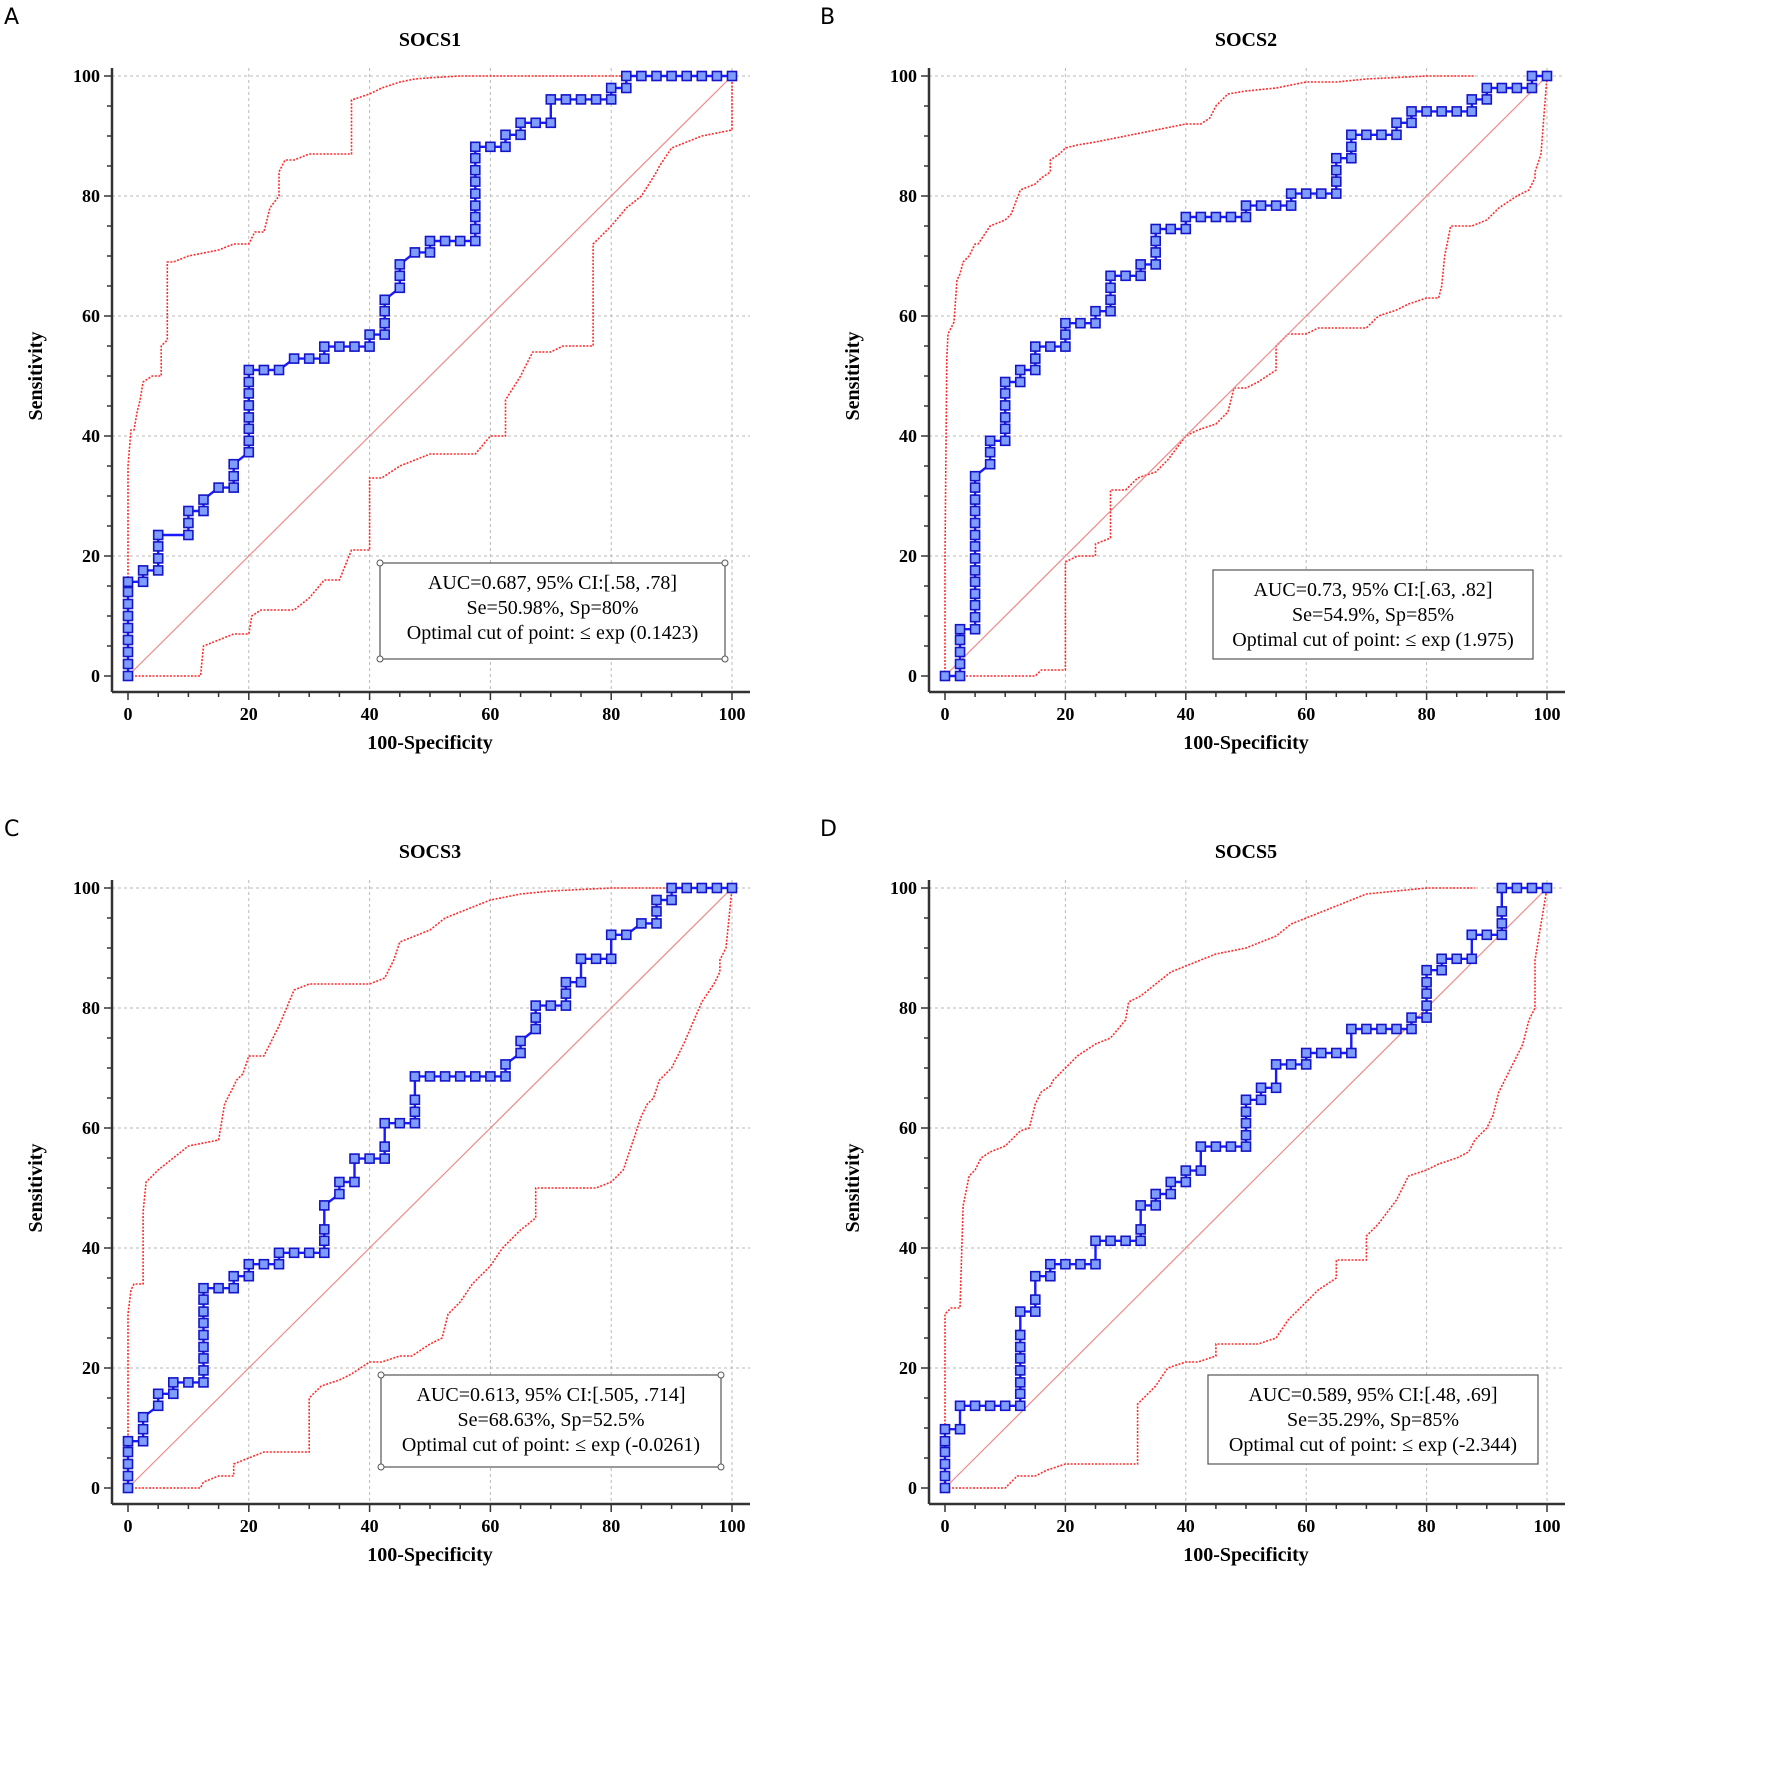 The height and width of the screenshot is (1771, 1772). Describe the element at coordinates (908, 196) in the screenshot. I see `y-tick-label: 80` at that location.